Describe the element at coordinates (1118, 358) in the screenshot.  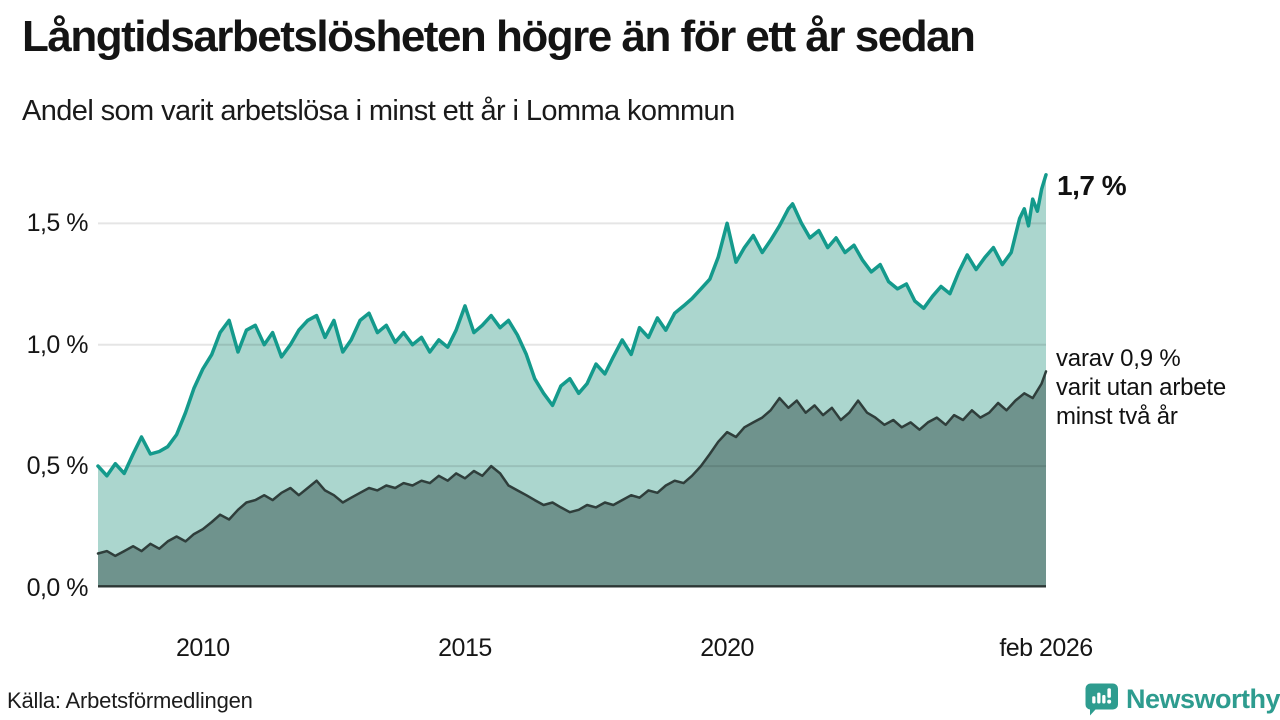
I see `two-year-annotation-line1: varav 0,9 %` at that location.